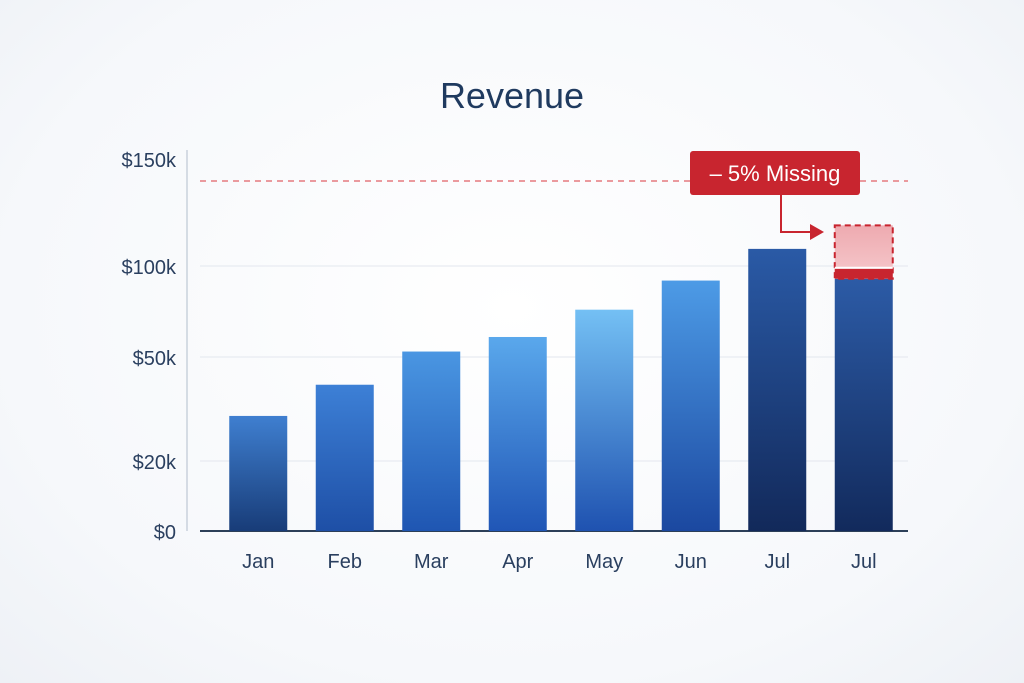  I want to click on x-tick-label: Feb, so click(345, 562).